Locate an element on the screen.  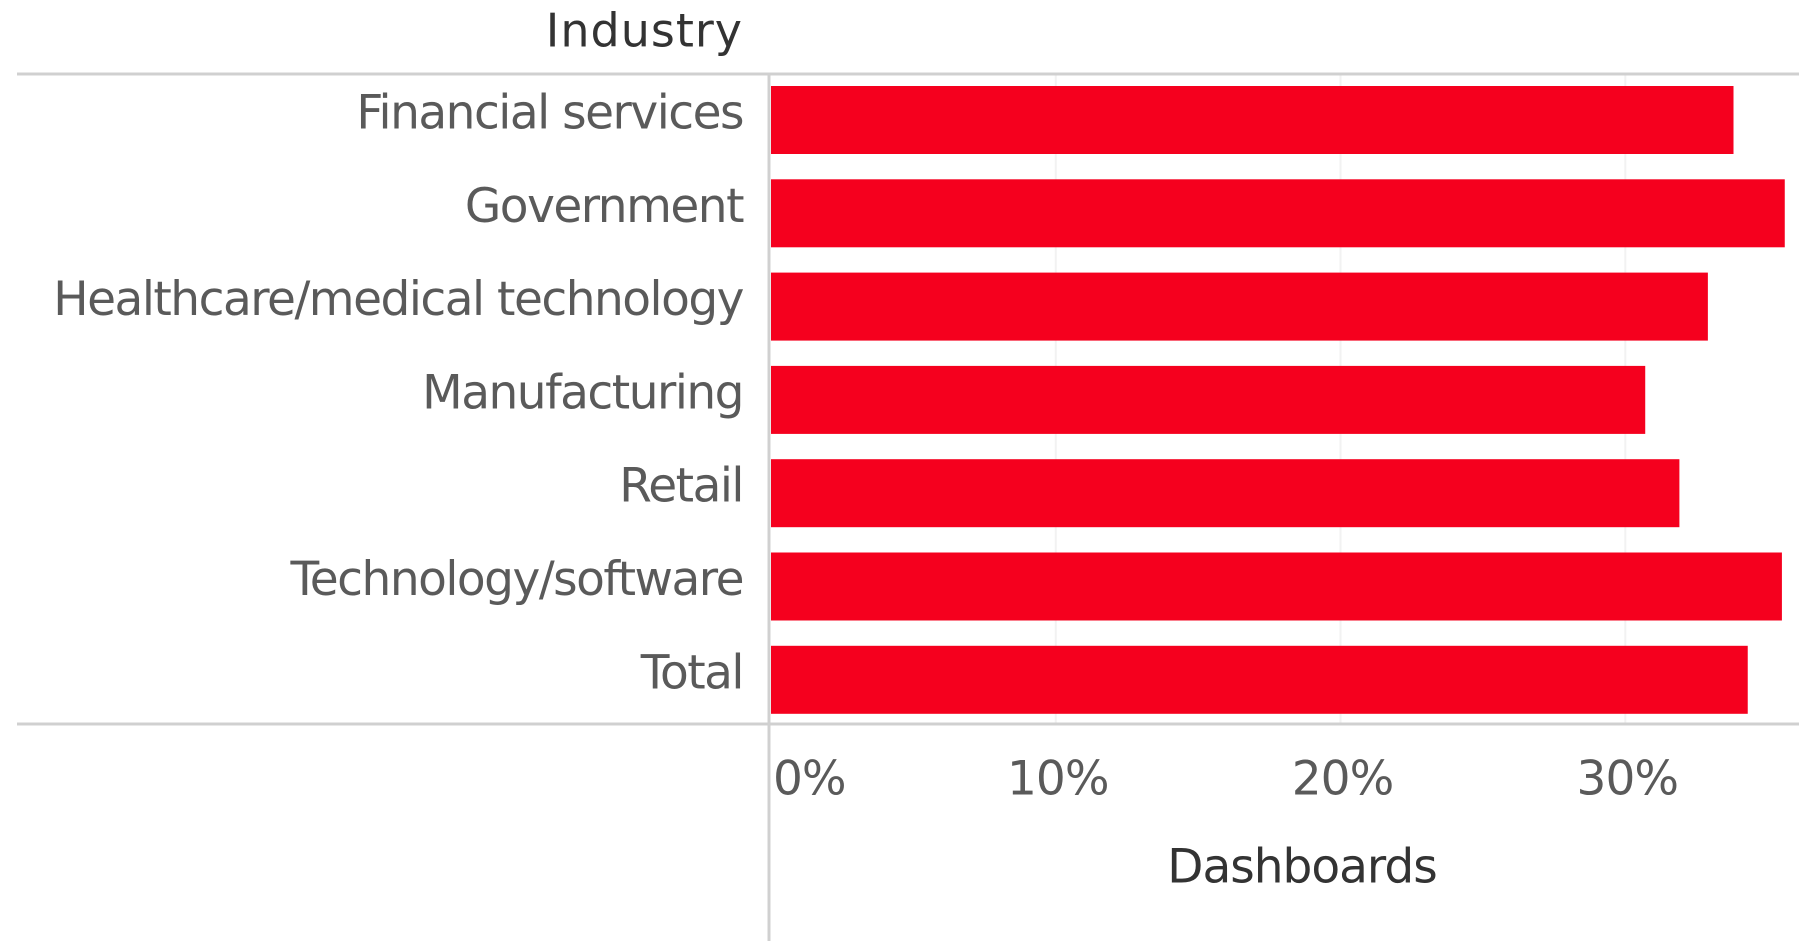
x-tick-label: 30% is located at coordinates (1627, 779).